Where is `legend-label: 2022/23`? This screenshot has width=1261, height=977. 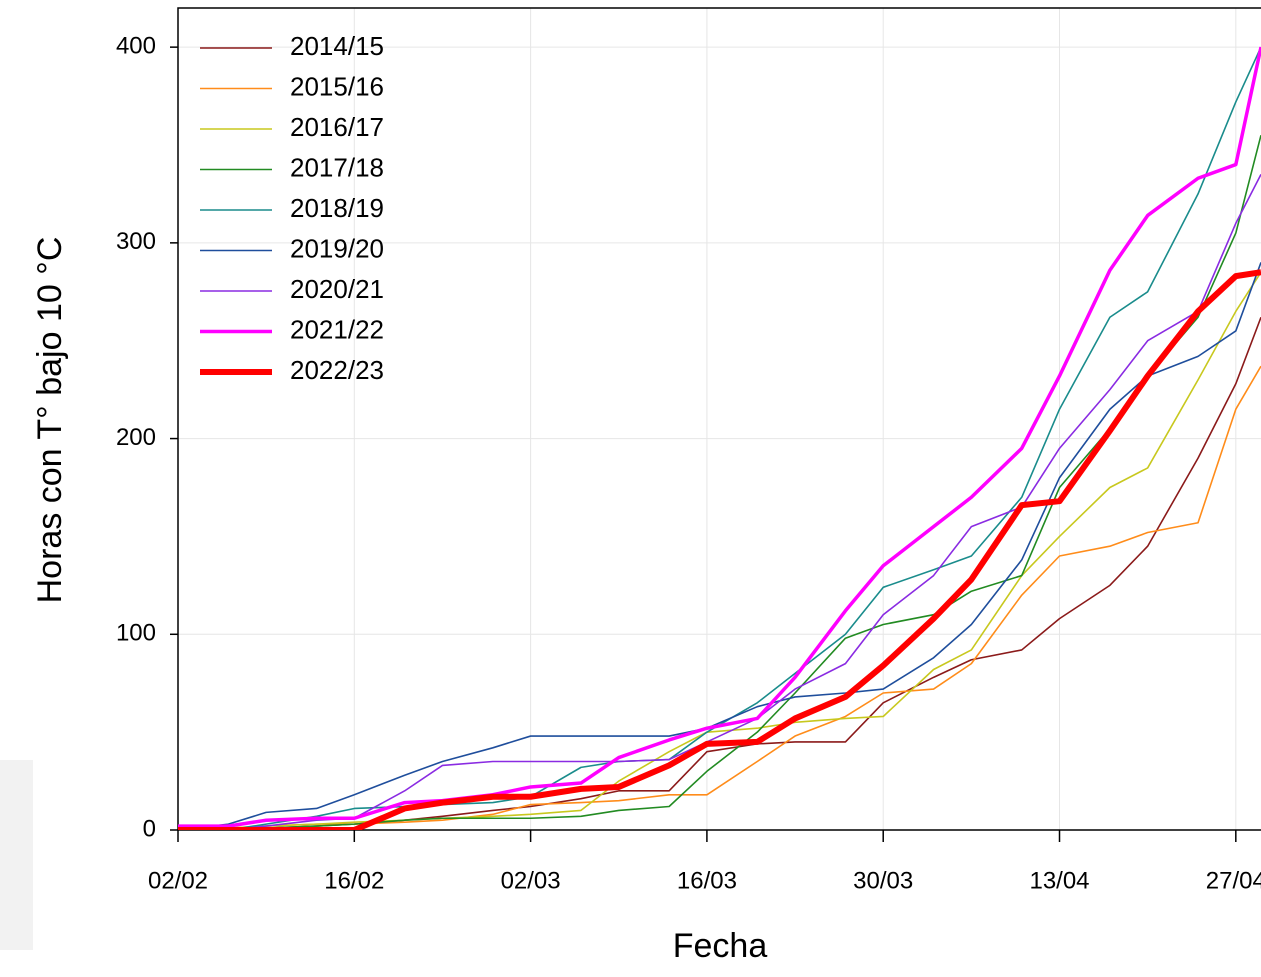
legend-label: 2022/23 is located at coordinates (337, 370).